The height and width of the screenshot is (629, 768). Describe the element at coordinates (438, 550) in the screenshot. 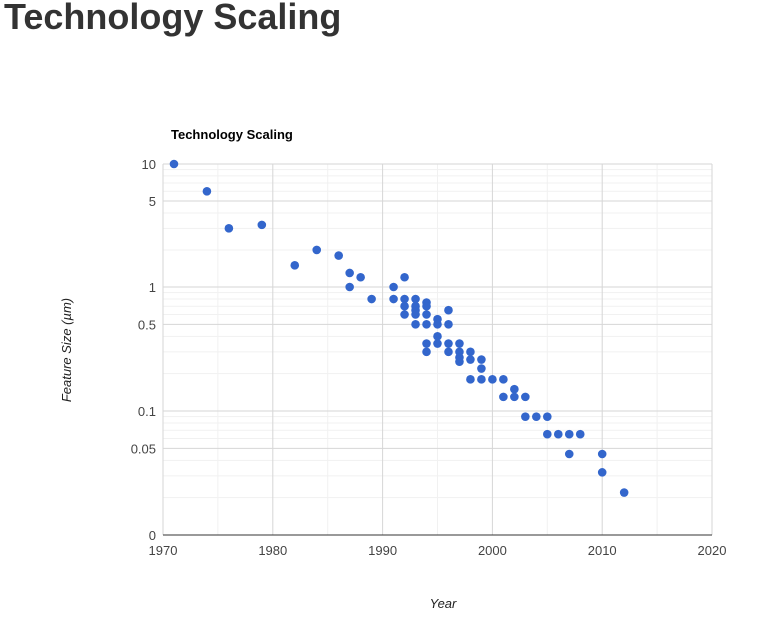

I see `x-tick-labels: 1970 1980 1990 2000 2010 2020` at that location.